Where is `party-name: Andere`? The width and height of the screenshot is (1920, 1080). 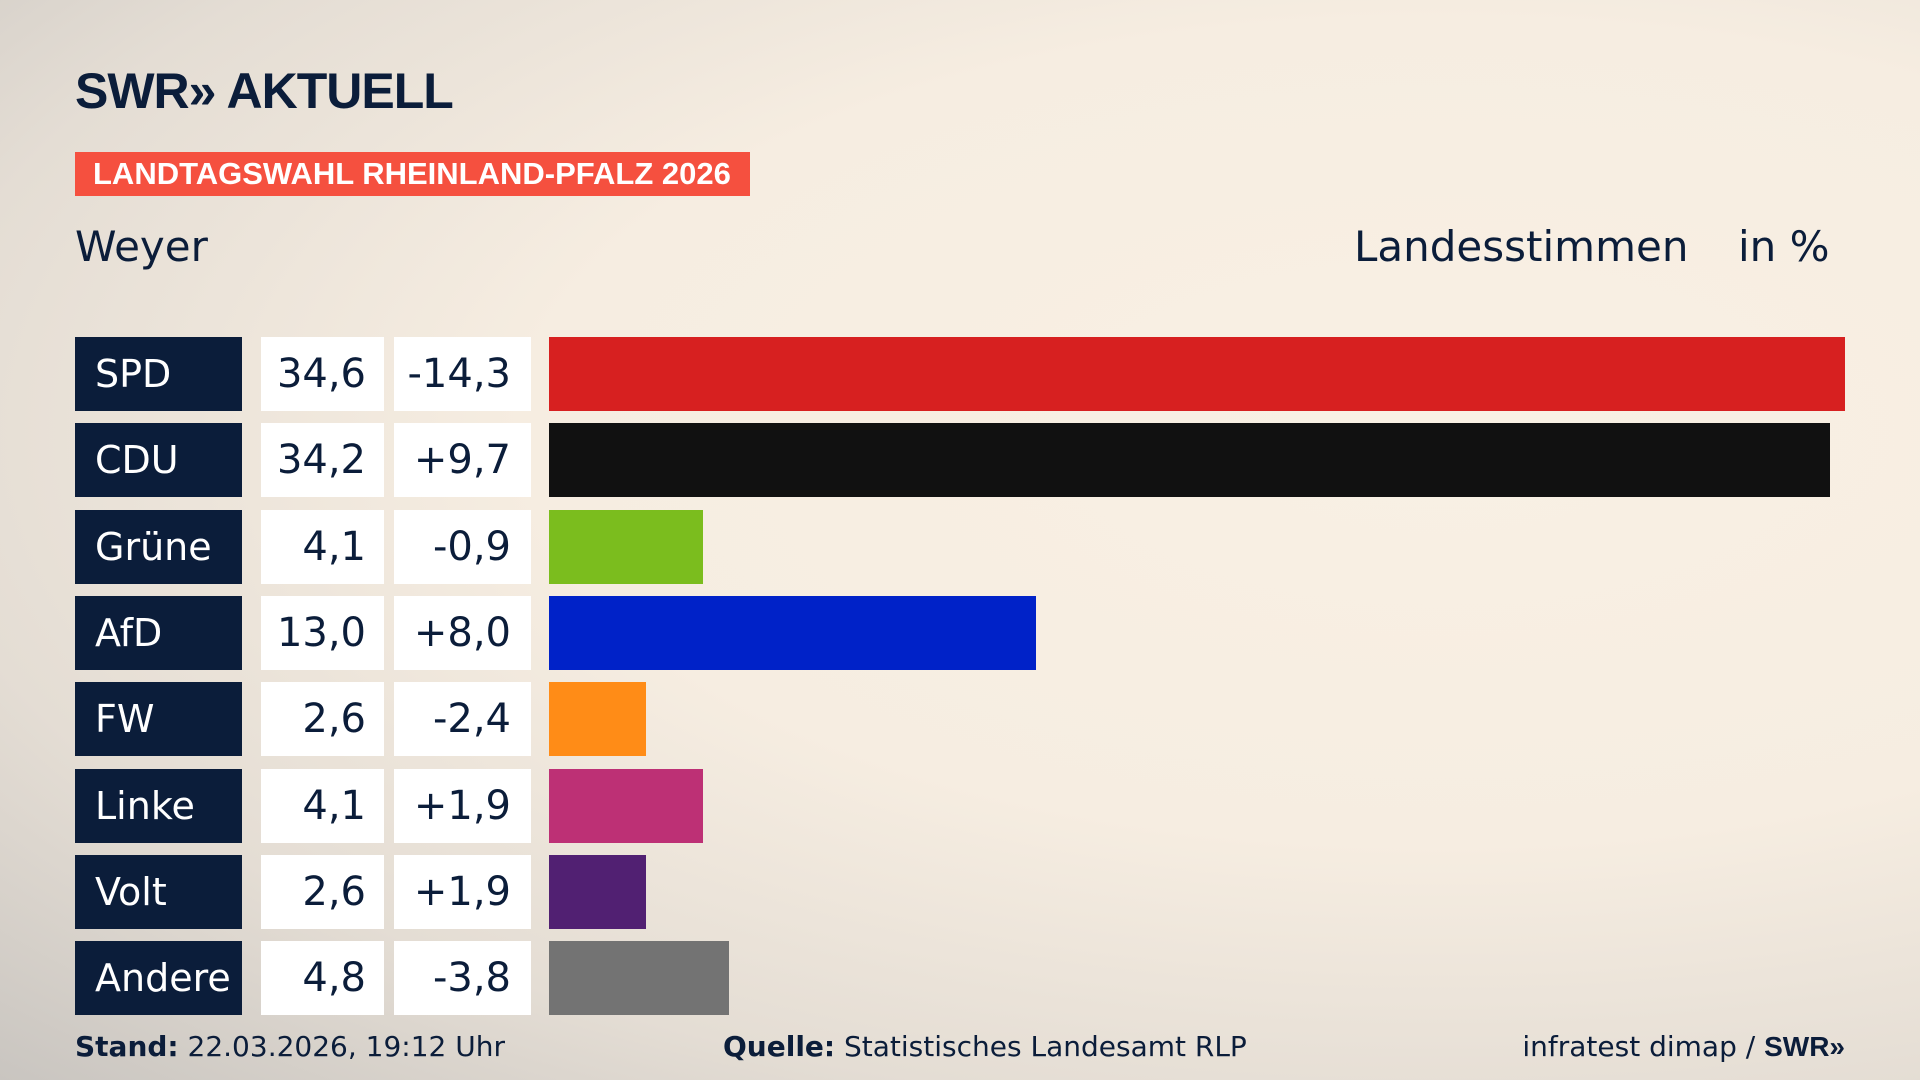
party-name: Andere is located at coordinates (158, 978).